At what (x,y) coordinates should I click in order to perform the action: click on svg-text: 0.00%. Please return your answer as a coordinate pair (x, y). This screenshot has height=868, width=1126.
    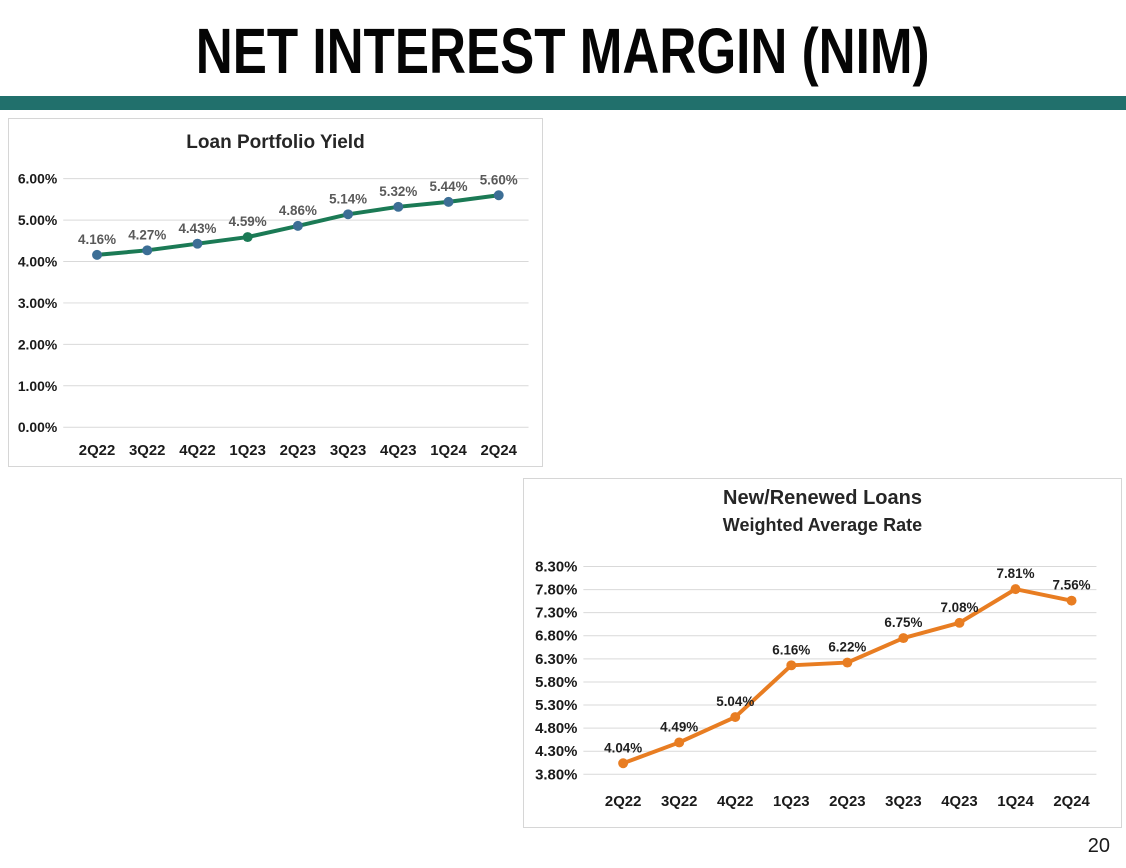
    Looking at the image, I should click on (37, 427).